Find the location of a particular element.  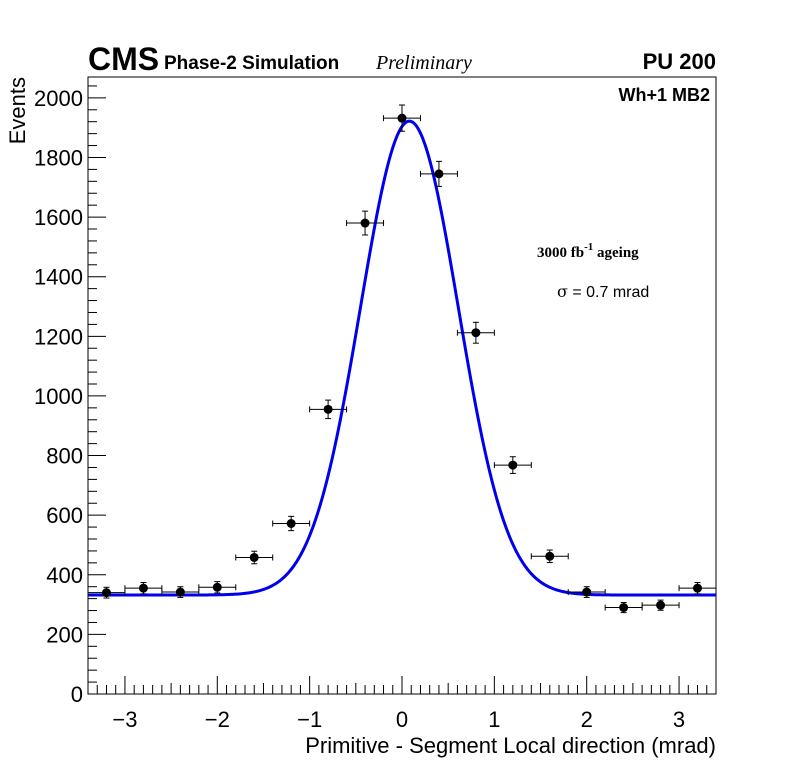

y-tick-label: 800 is located at coordinates (64, 456).